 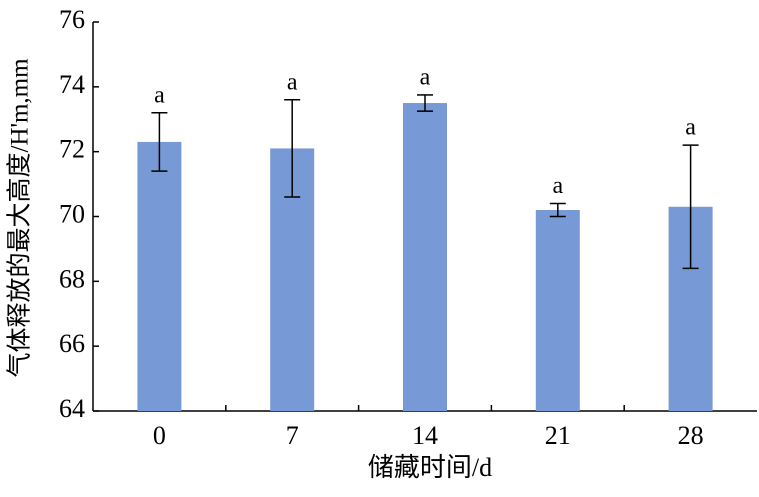 I want to click on x-tick-label: 28, so click(x=691, y=435).